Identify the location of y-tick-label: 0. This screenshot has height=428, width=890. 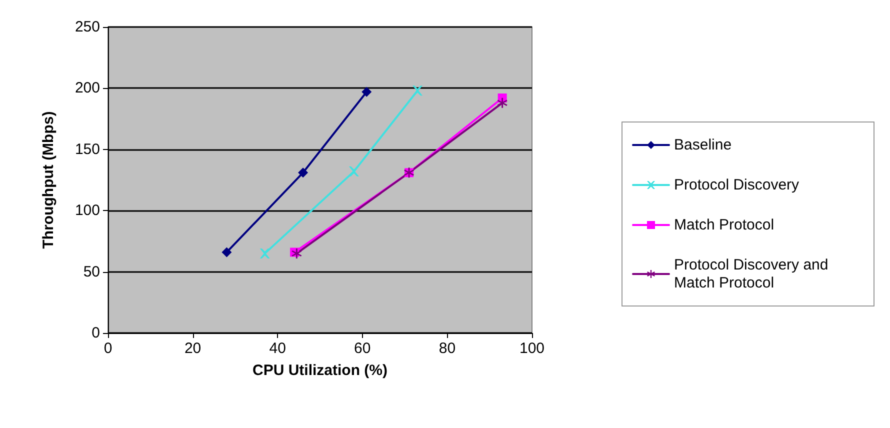
(96, 333).